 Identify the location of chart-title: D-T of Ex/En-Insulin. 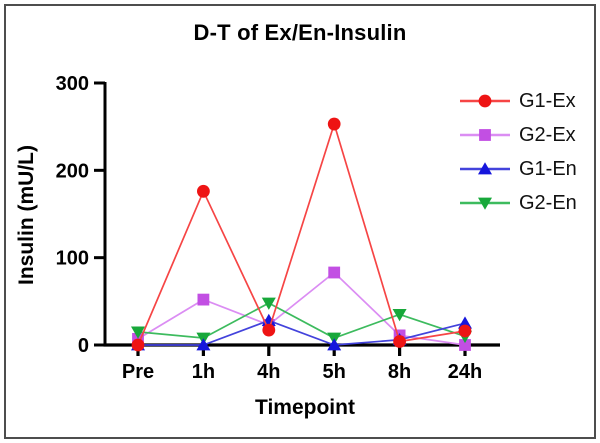
(300, 32).